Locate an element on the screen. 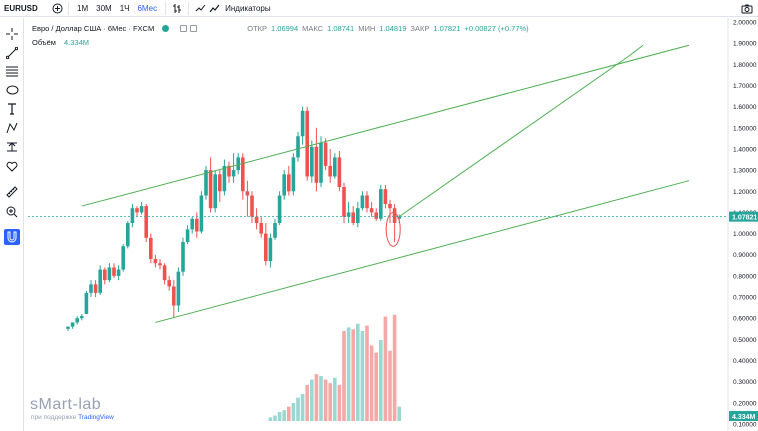 The image size is (758, 431). text-tool-icon is located at coordinates (12, 109).